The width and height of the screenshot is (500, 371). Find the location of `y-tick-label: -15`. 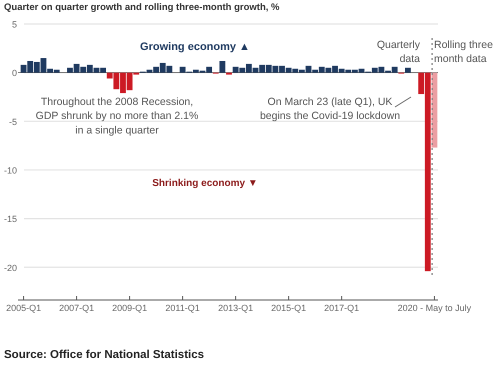

y-tick-label: -15 is located at coordinates (10, 219).